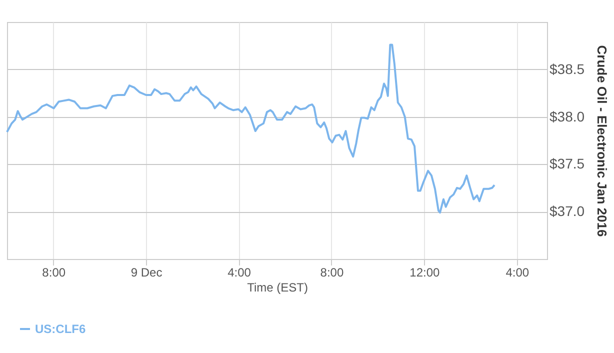 The image size is (614, 353). I want to click on x-tick-label: 9 Dec, so click(146, 273).